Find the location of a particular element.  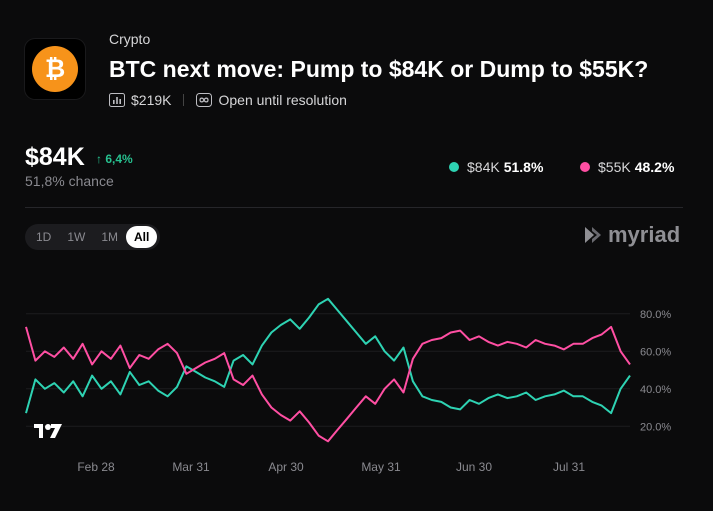

legend-item-84k: $84K 51.8% is located at coordinates (496, 167).